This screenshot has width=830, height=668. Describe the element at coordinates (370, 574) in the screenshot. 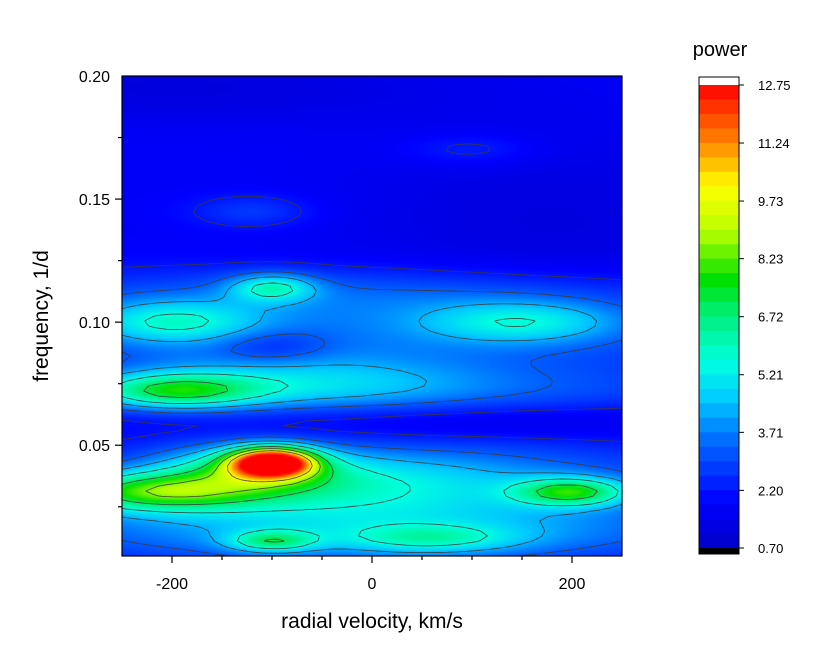

I see `x-axis: -200 0 200` at that location.